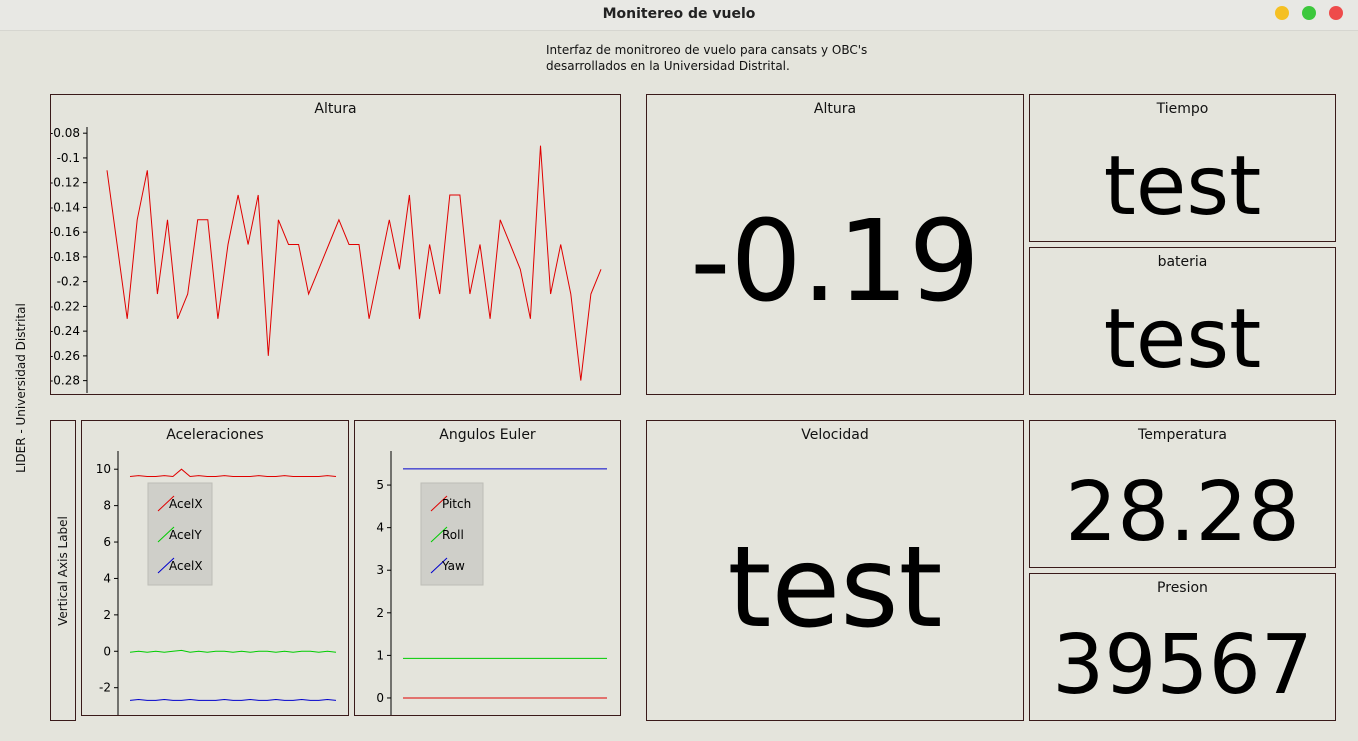 The height and width of the screenshot is (741, 1358). Describe the element at coordinates (65, 356) in the screenshot. I see `y-tick-label: -0.26` at that location.